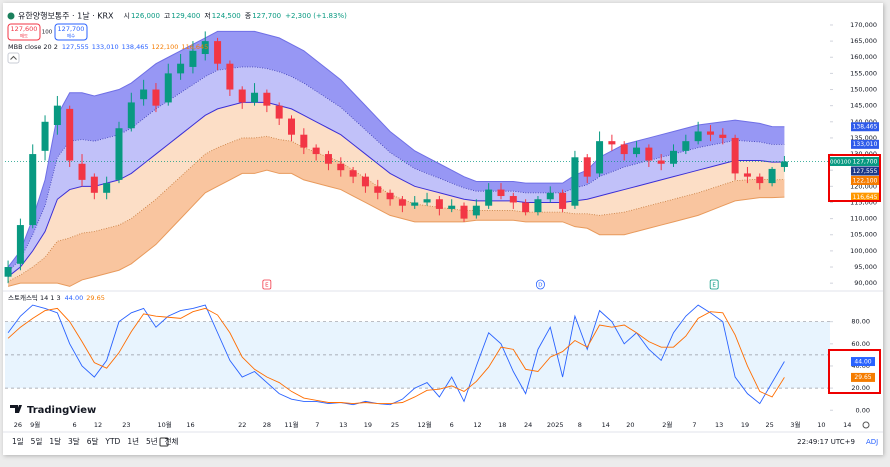 This screenshot has height=467, width=890. Describe the element at coordinates (863, 138) in the screenshot. I see `y-tick-label: 135,000` at that location.